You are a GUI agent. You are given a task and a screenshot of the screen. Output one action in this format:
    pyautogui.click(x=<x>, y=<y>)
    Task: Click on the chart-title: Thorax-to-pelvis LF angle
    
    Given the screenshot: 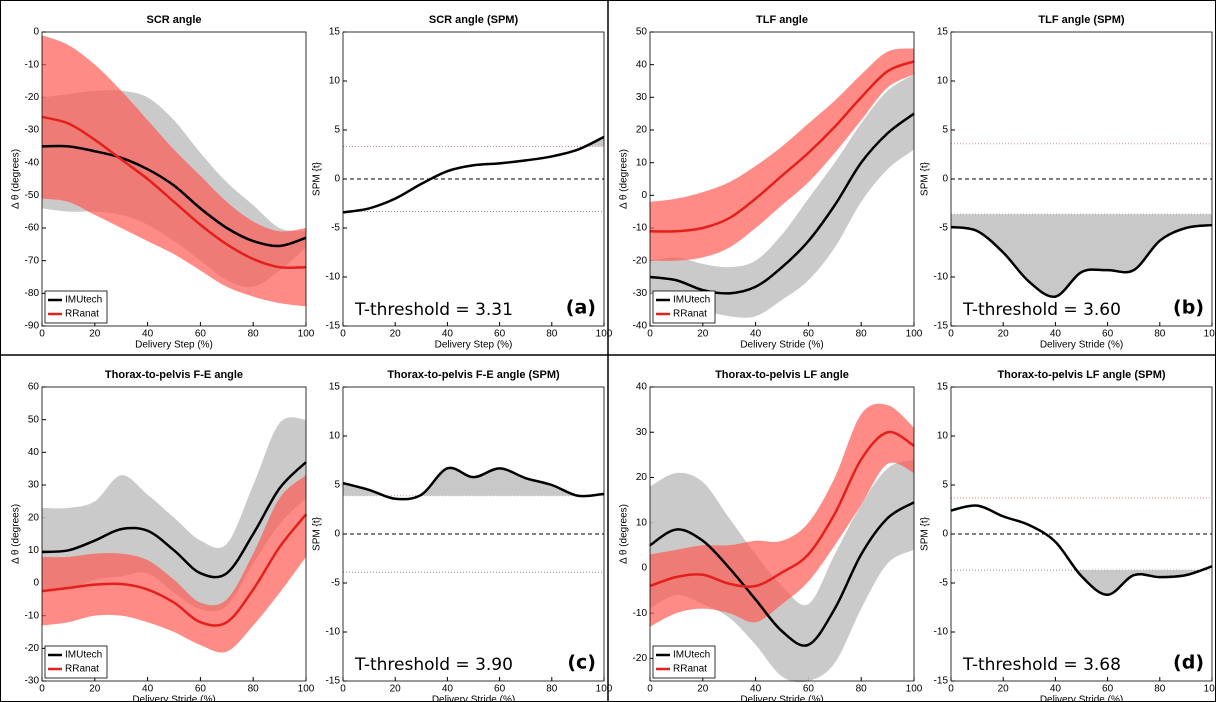 What is the action you would take?
    pyautogui.click(x=782, y=375)
    